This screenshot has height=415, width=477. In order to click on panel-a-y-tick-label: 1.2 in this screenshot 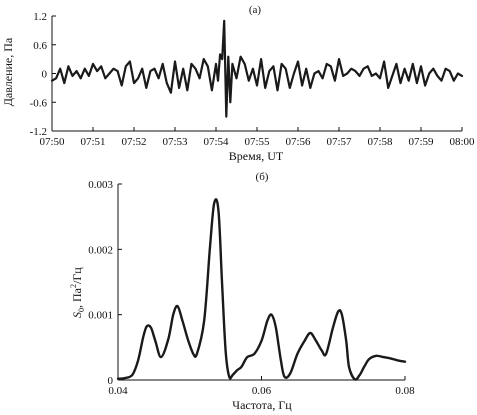, I will do `click(40, 17)`.